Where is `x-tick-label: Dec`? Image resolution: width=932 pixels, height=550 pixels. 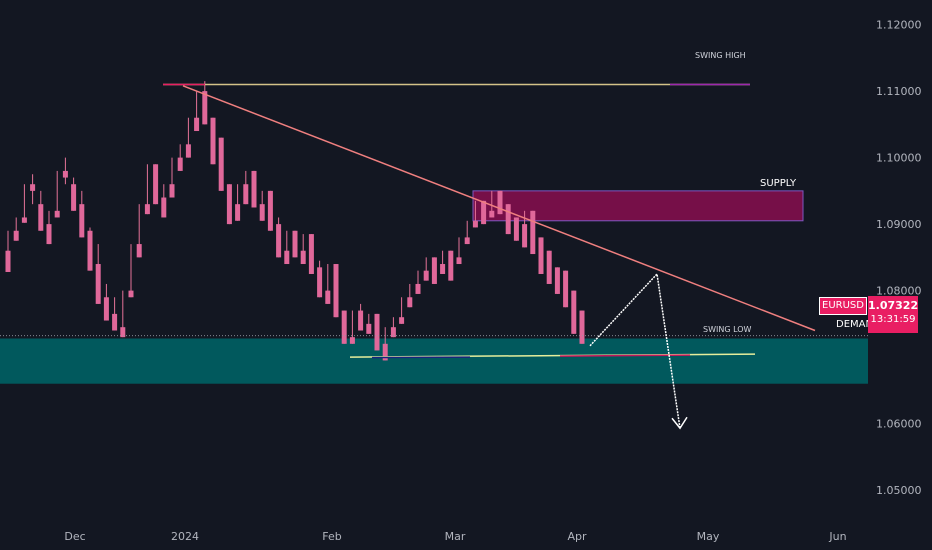 x-tick-label: Dec is located at coordinates (74, 536).